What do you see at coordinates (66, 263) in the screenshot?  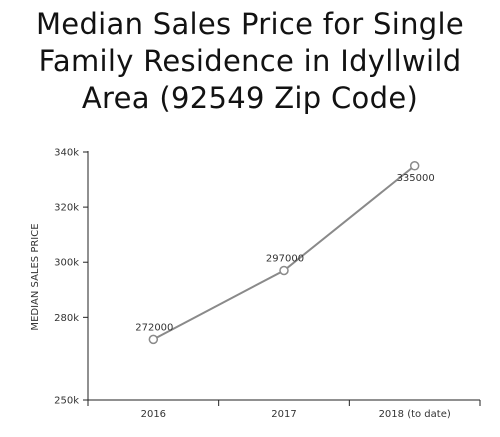 I see `y-tick-label: 300k` at bounding box center [66, 263].